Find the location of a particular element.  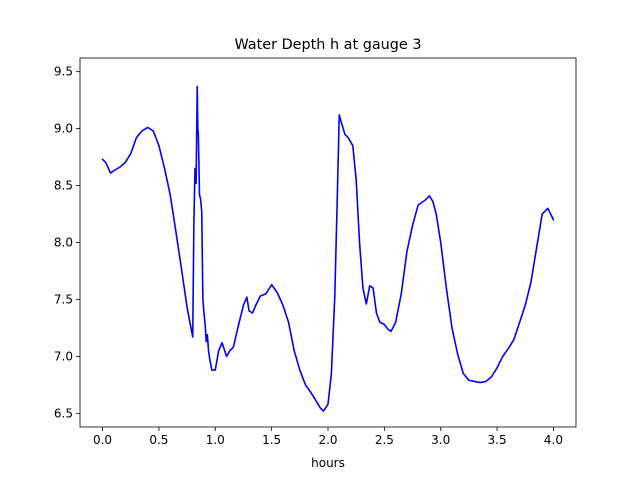

y-tick-label: 9.5 is located at coordinates (63, 72).